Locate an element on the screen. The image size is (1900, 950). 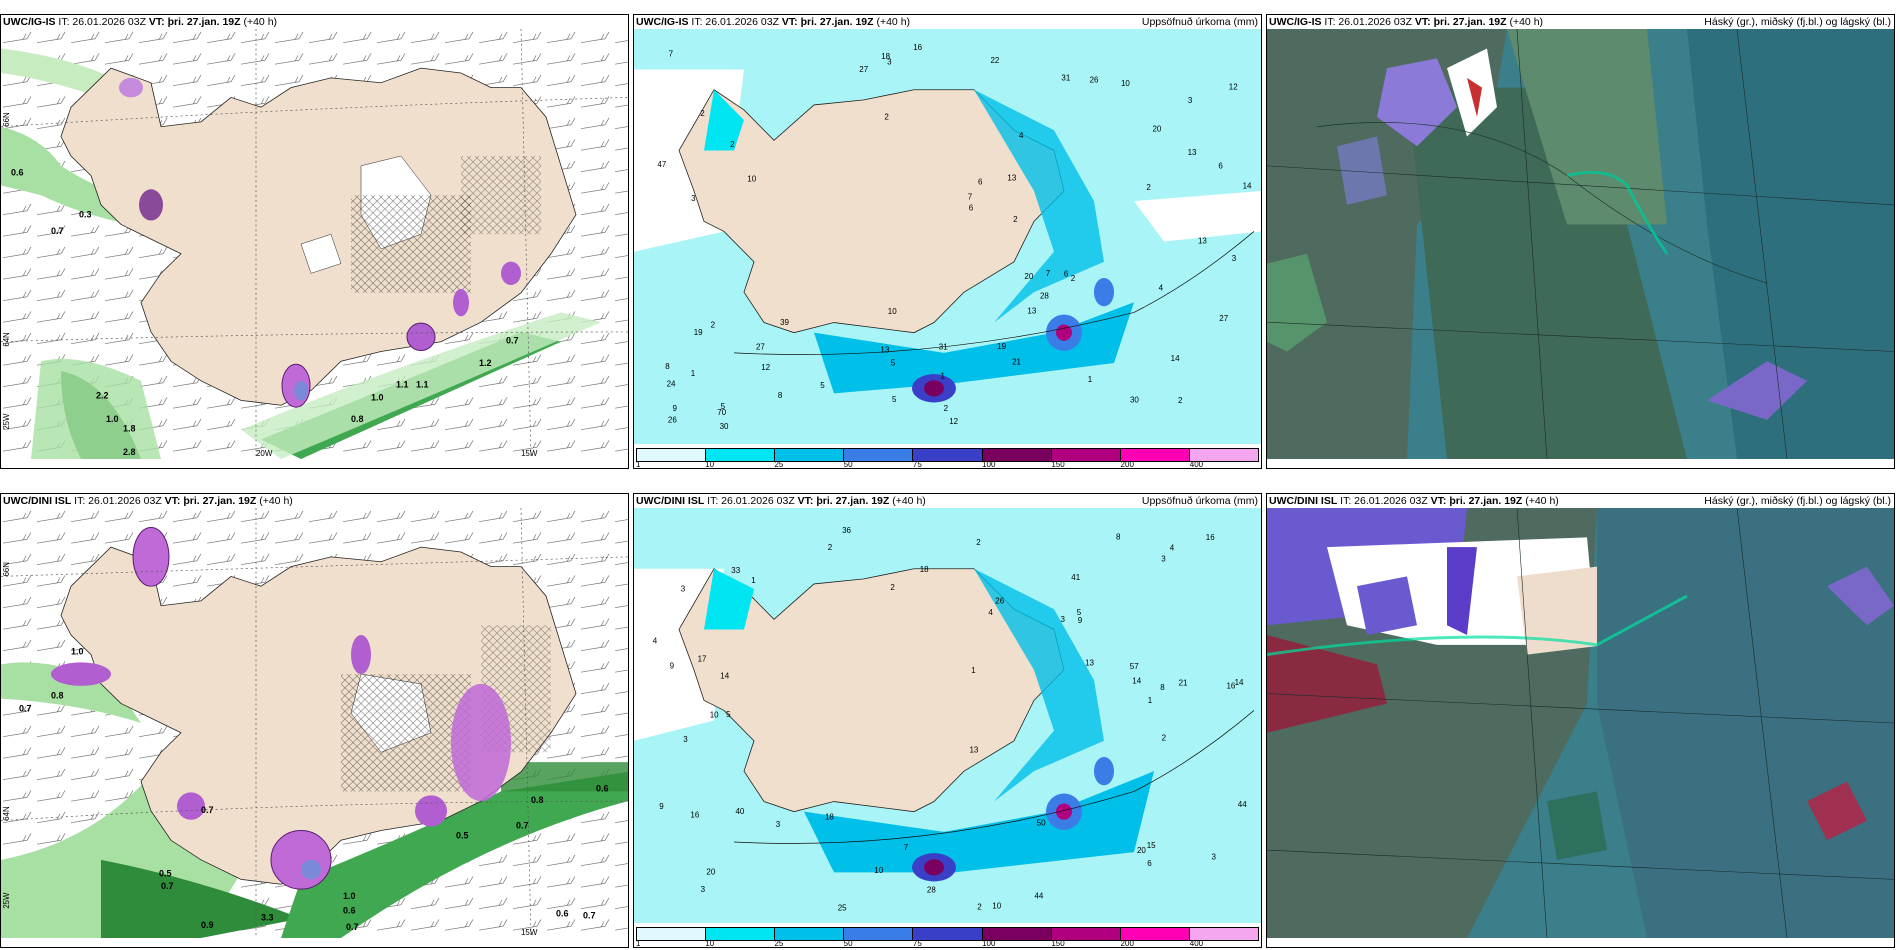
precip-value-label: 16 is located at coordinates (1210, 537).